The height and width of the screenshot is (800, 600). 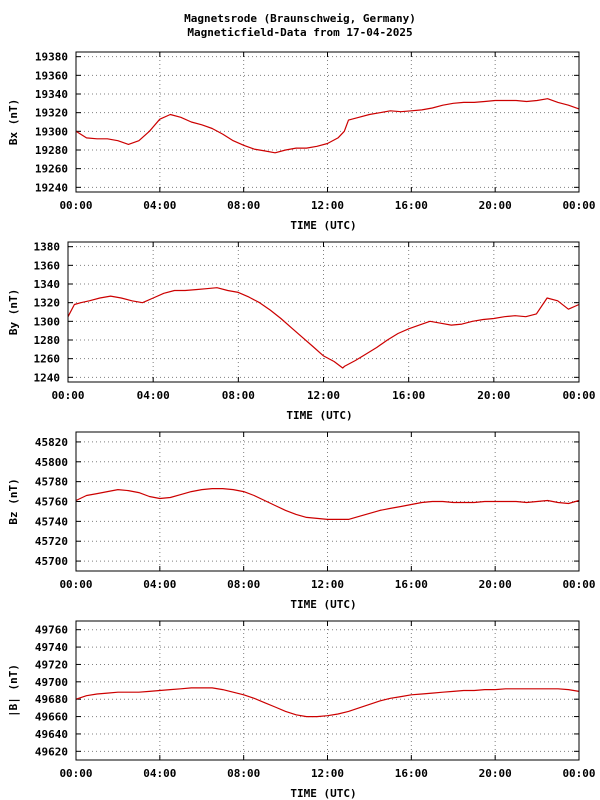 I want to click on plot2-xtick-label: 16:00, so click(x=408, y=395).